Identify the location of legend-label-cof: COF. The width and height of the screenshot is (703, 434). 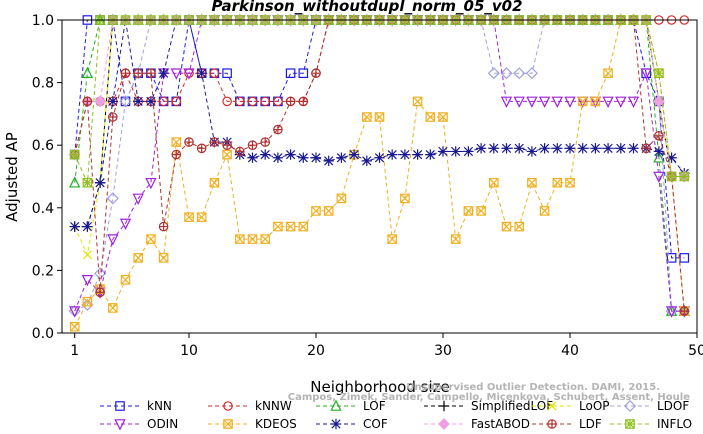
(375, 424).